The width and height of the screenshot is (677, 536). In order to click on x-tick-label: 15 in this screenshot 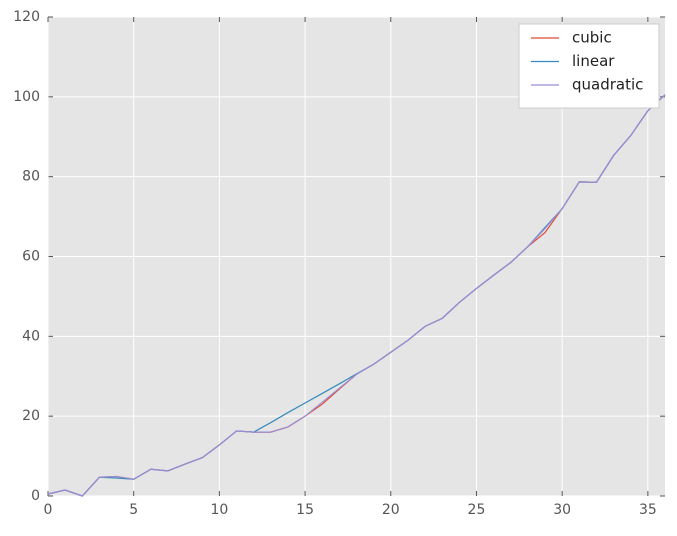, I will do `click(305, 510)`.